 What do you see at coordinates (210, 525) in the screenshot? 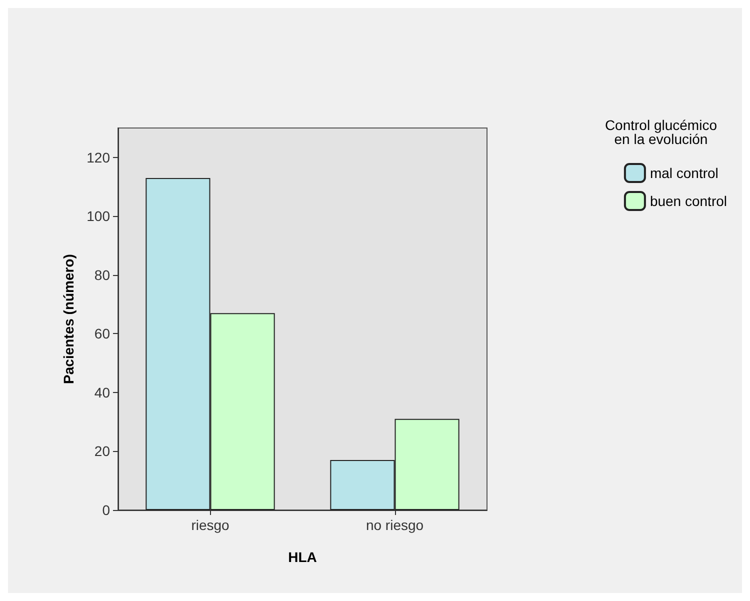
I see `x-tick-label: riesgo` at bounding box center [210, 525].